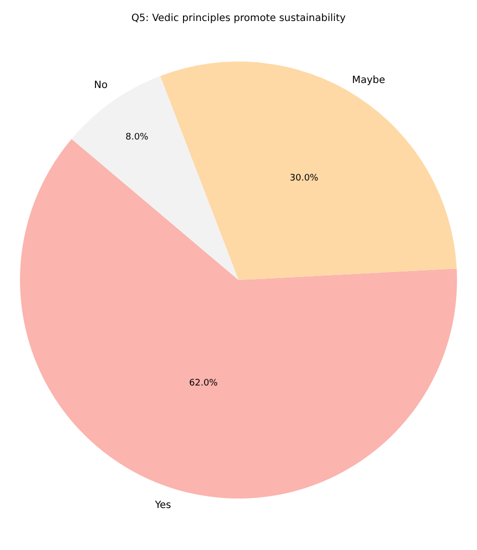  I want to click on data-label: 62.0%, so click(203, 383).